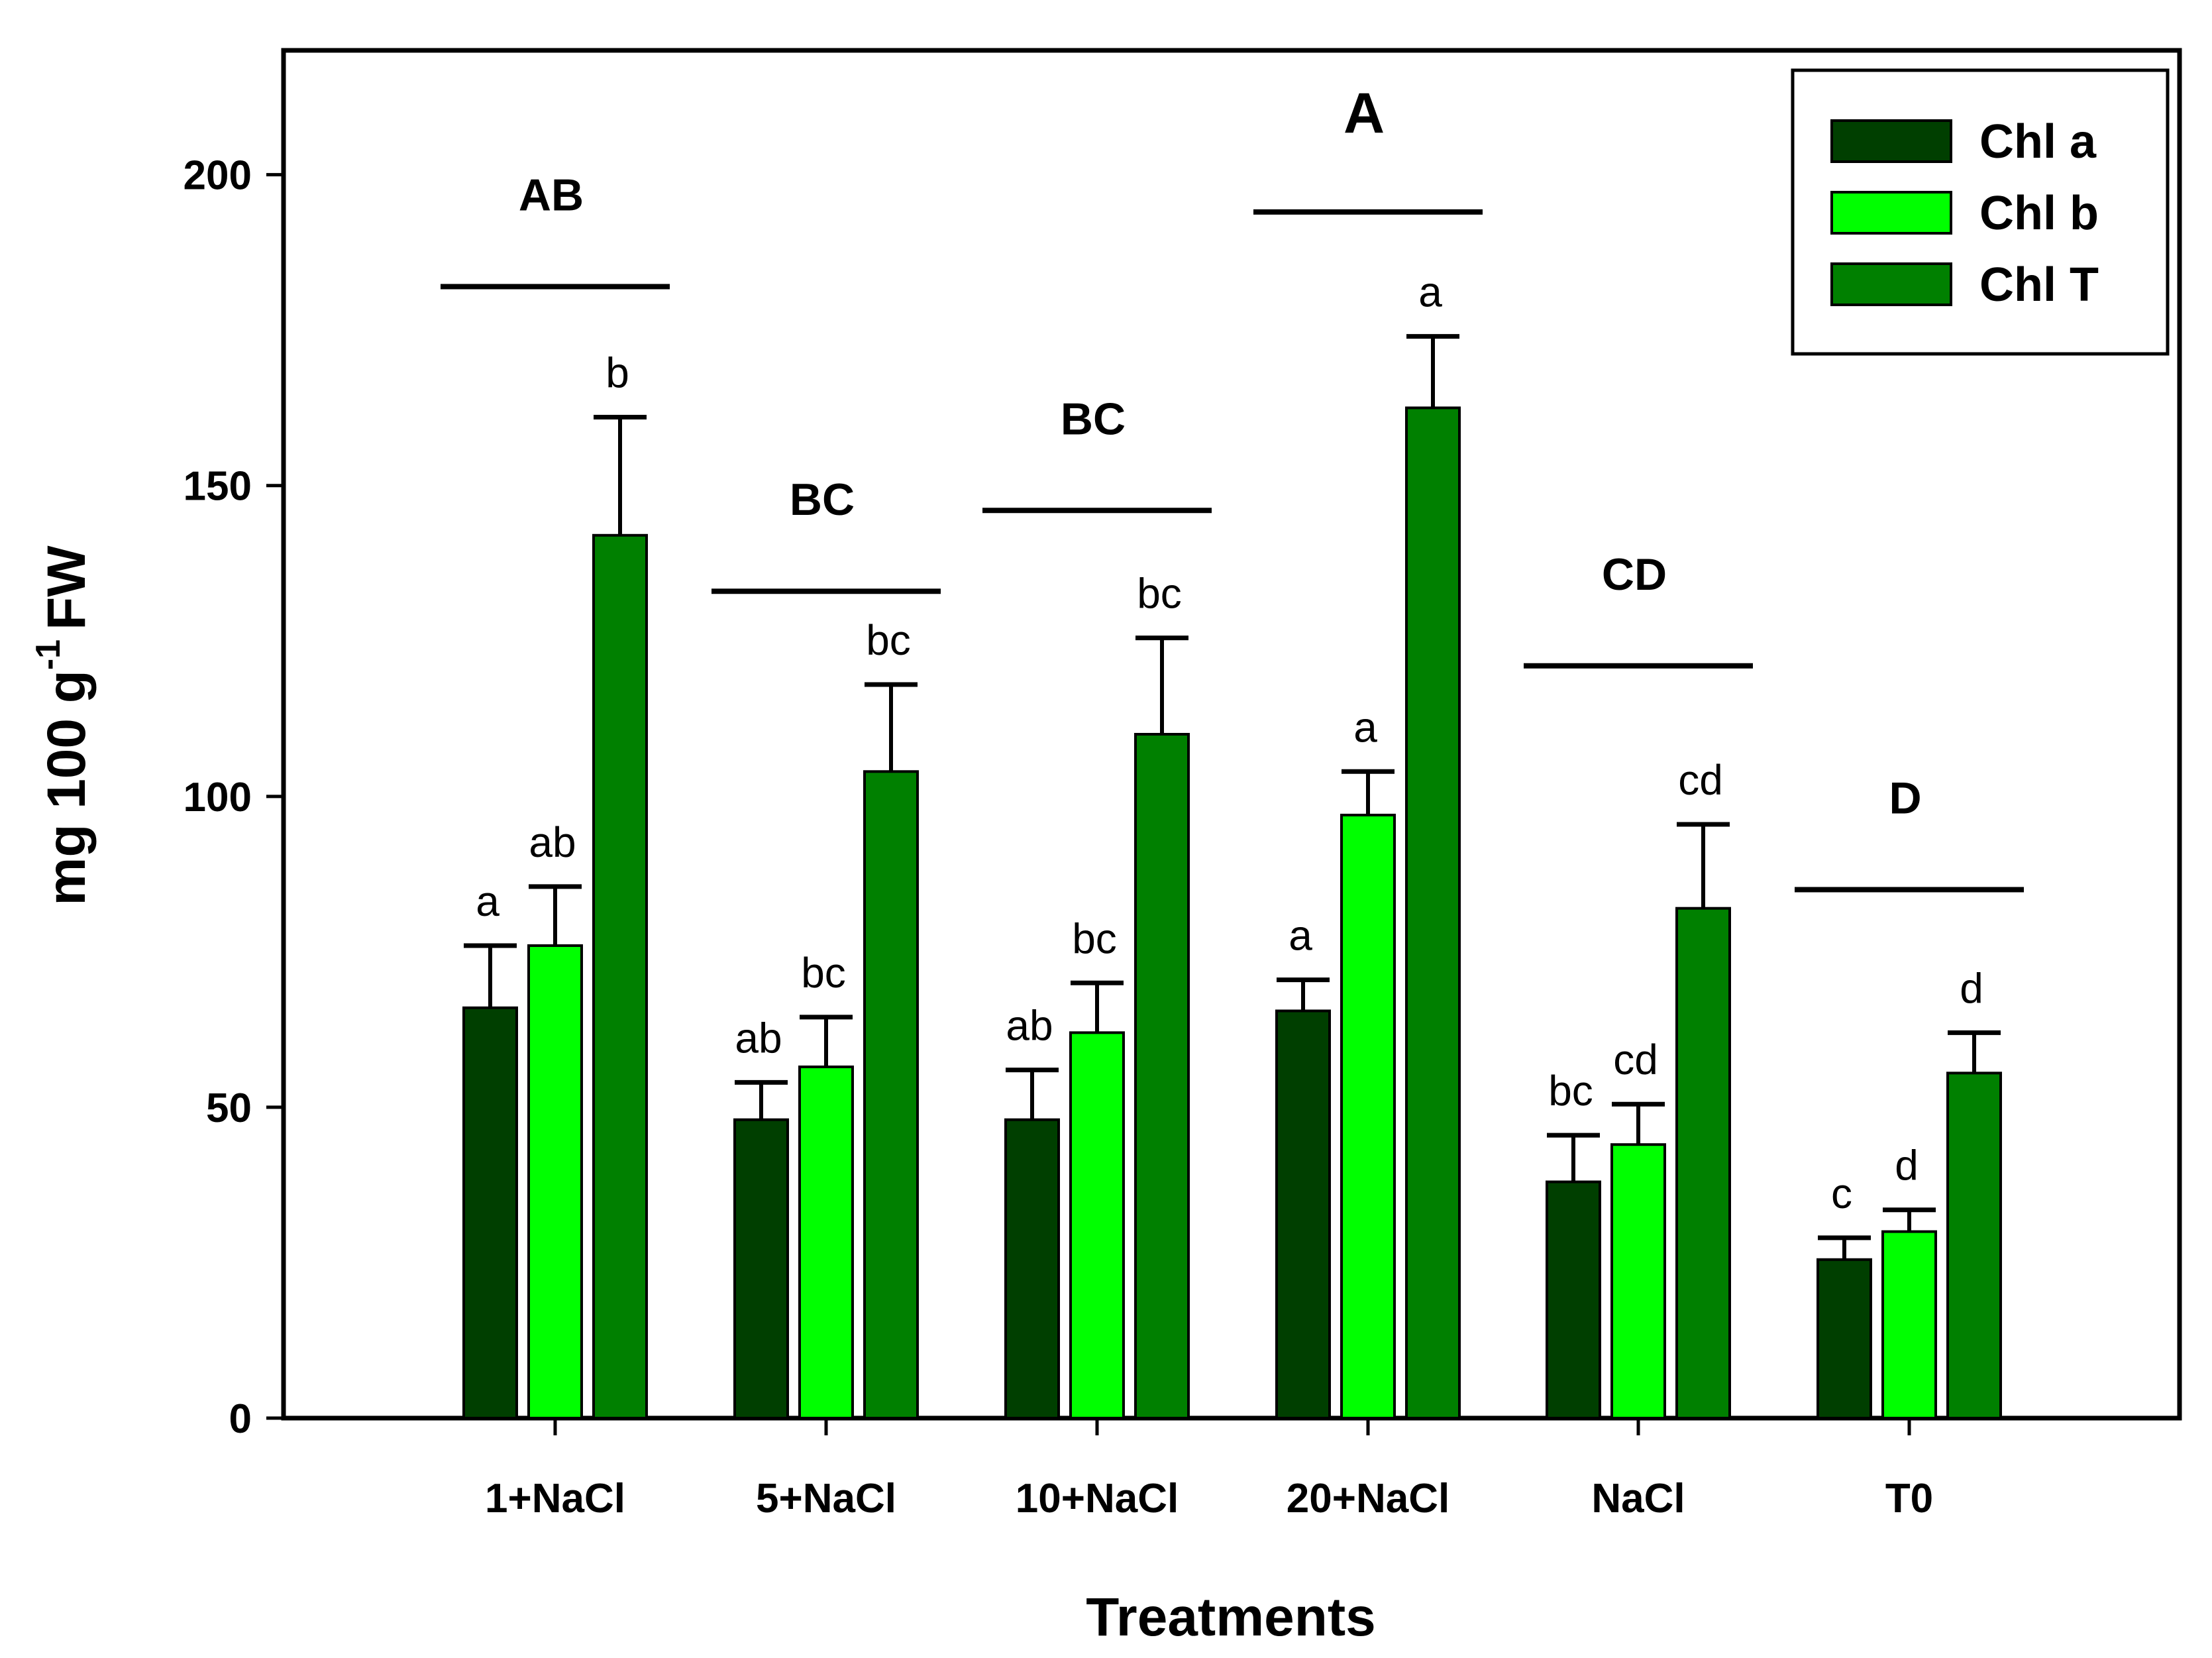 Image resolution: width=2212 pixels, height=1658 pixels. I want to click on bar-chl-t-t0, so click(1974, 1245).